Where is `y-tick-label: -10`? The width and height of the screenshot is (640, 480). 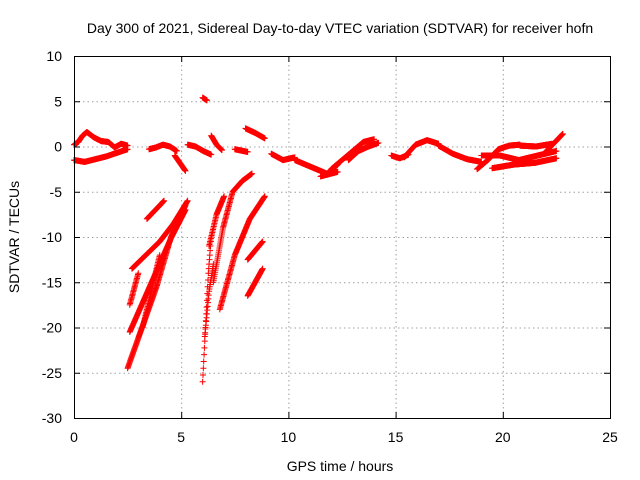
y-tick-label: -10 is located at coordinates (52, 237).